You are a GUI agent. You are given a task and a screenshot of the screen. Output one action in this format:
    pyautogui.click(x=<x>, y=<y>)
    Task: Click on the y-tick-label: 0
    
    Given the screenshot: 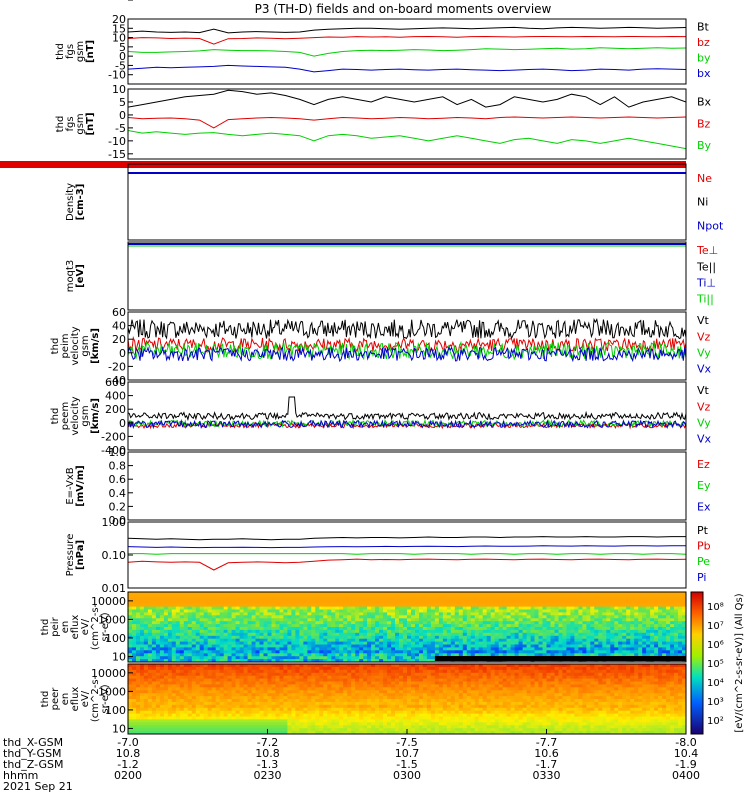 What is the action you would take?
    pyautogui.click(x=122, y=56)
    